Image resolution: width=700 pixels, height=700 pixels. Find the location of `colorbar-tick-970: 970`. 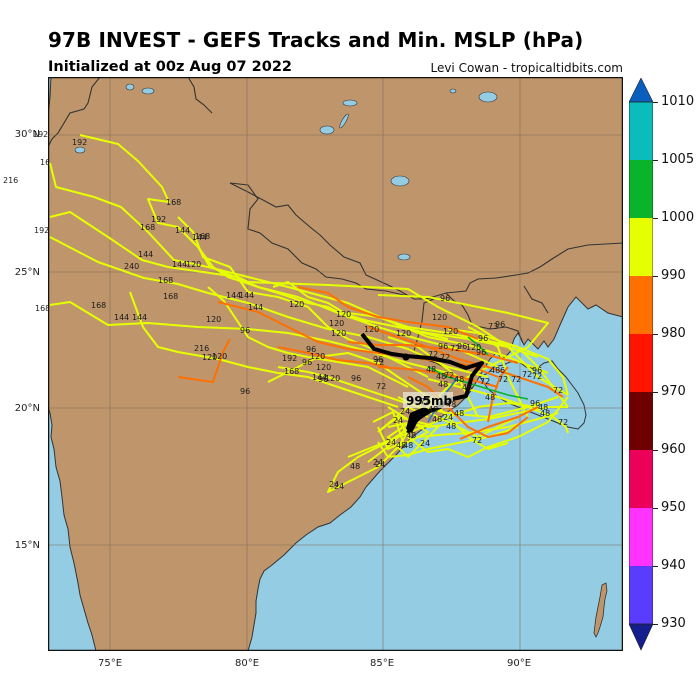

colorbar-tick-970: 970 is located at coordinates (673, 391).